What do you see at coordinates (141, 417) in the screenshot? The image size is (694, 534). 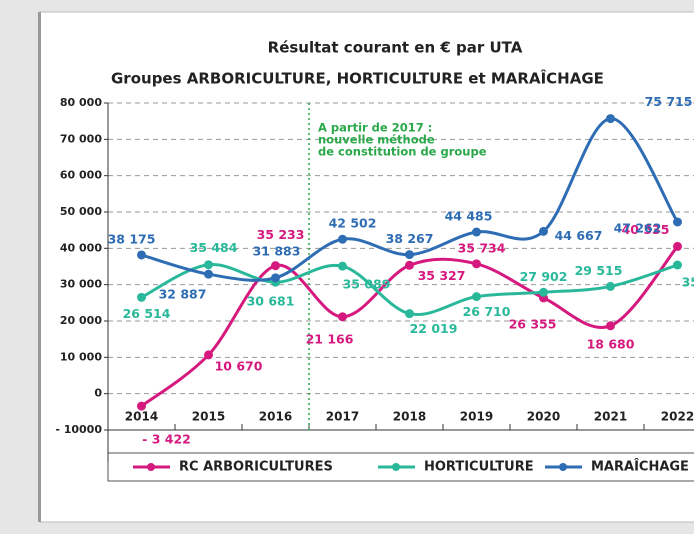 I see `x-tick-label: 2014` at bounding box center [141, 417].